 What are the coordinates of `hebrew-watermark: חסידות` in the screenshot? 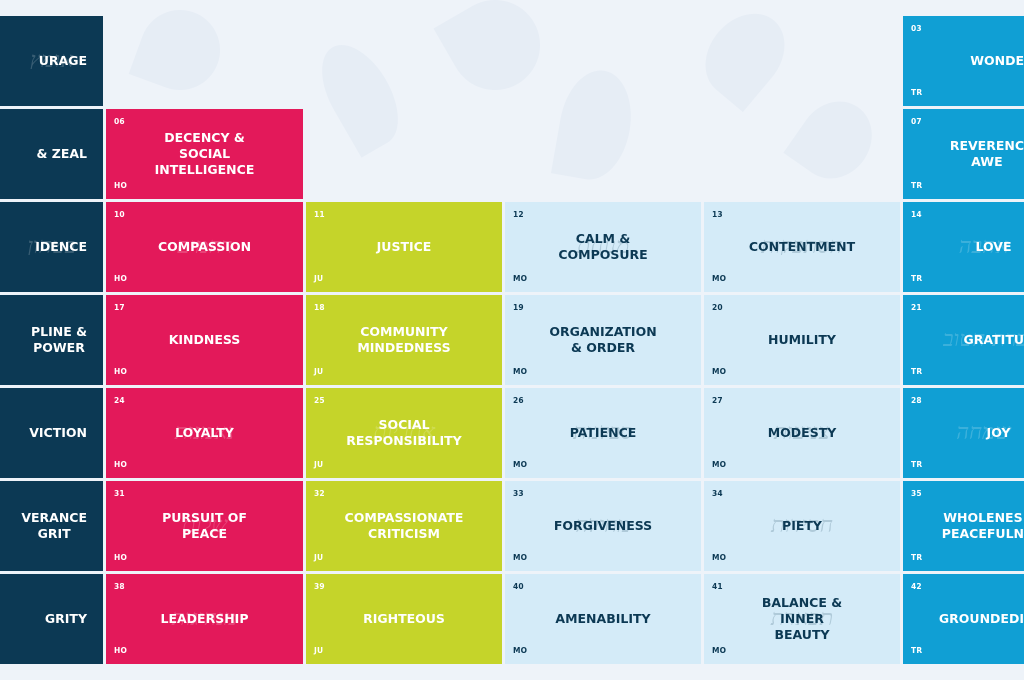 It's located at (802, 526).